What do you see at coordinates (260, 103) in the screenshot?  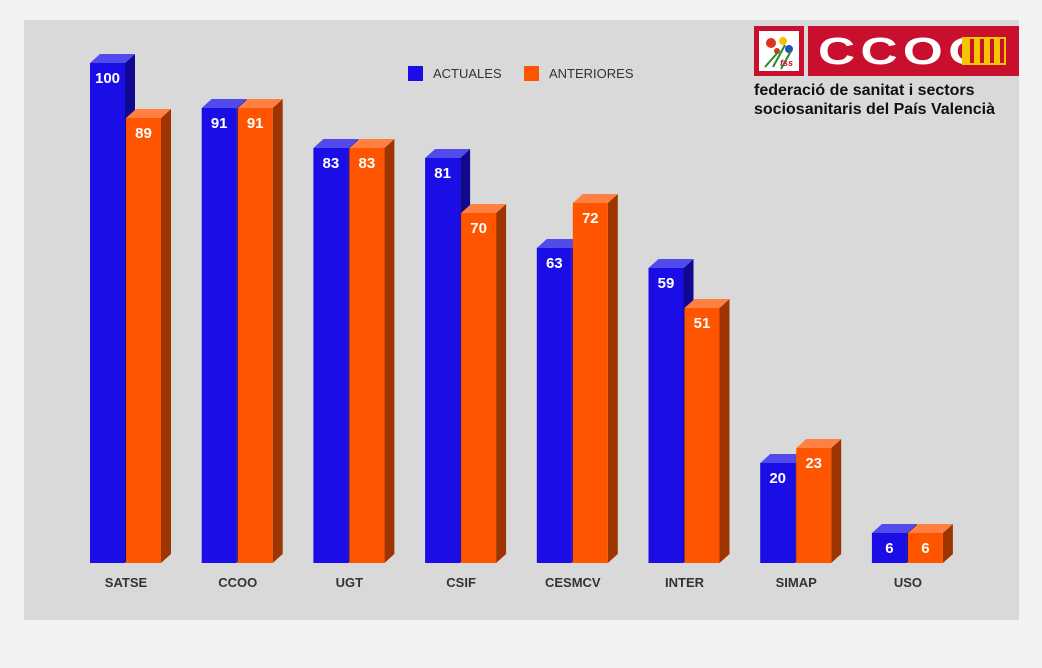 I see `bar-top-ccoo-anteriores` at bounding box center [260, 103].